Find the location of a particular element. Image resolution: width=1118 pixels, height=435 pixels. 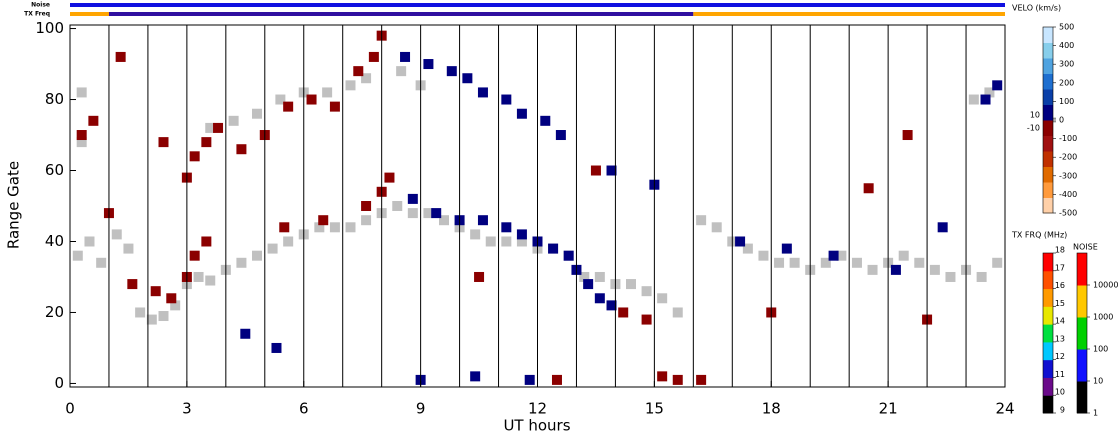

colorbar-label: TX FRQ (MHz) is located at coordinates (1039, 235).